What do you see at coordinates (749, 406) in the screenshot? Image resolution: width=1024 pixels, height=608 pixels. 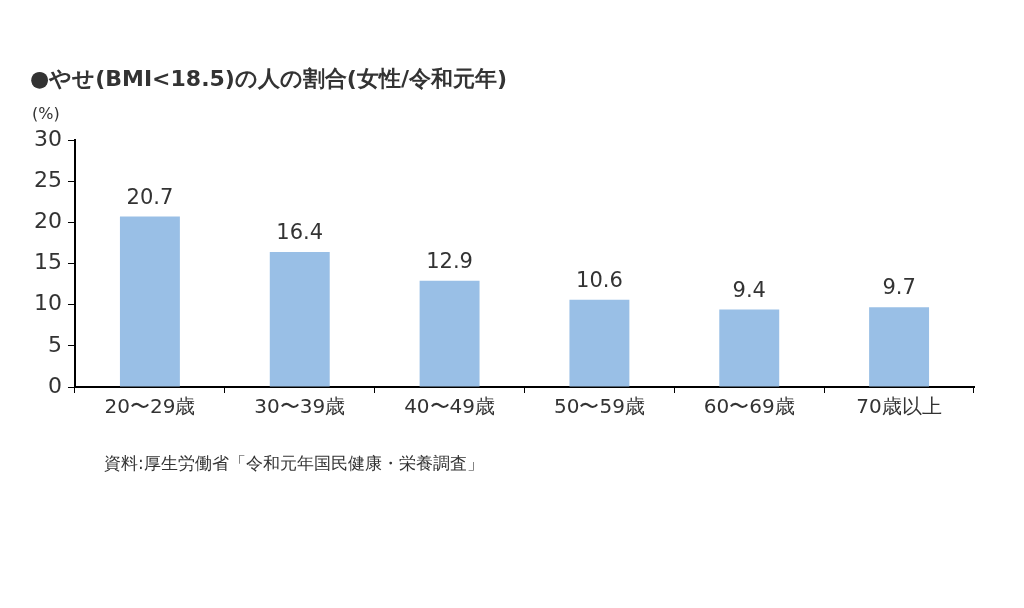 I see `x-tick-label: 60〜69歳` at bounding box center [749, 406].